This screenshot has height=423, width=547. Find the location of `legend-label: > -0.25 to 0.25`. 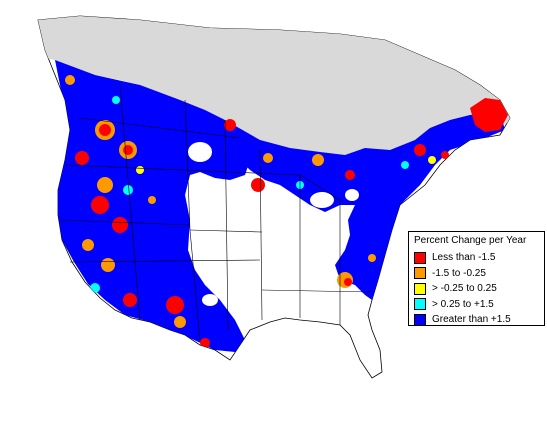

legend-label: > -0.25 to 0.25 is located at coordinates (464, 289).